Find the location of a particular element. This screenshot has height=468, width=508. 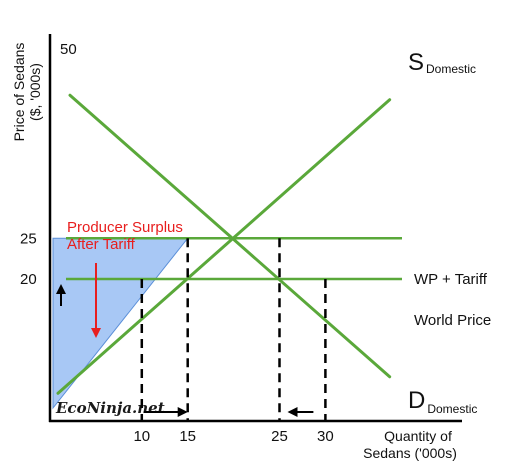

demand-label-sub: Domestic is located at coordinates (452, 409).